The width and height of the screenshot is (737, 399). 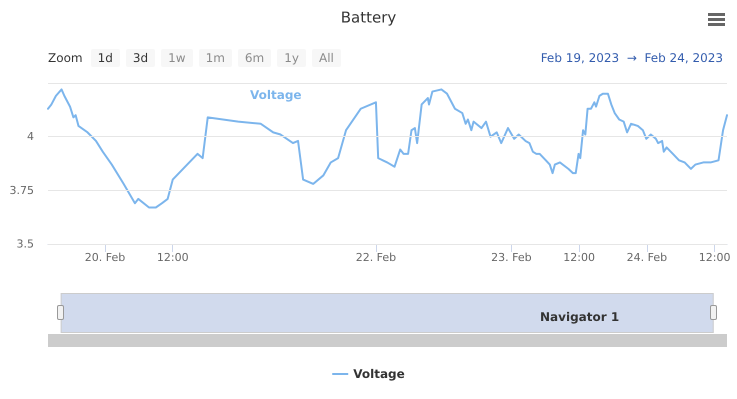 What do you see at coordinates (141, 58) in the screenshot?
I see `text: 3d` at bounding box center [141, 58].